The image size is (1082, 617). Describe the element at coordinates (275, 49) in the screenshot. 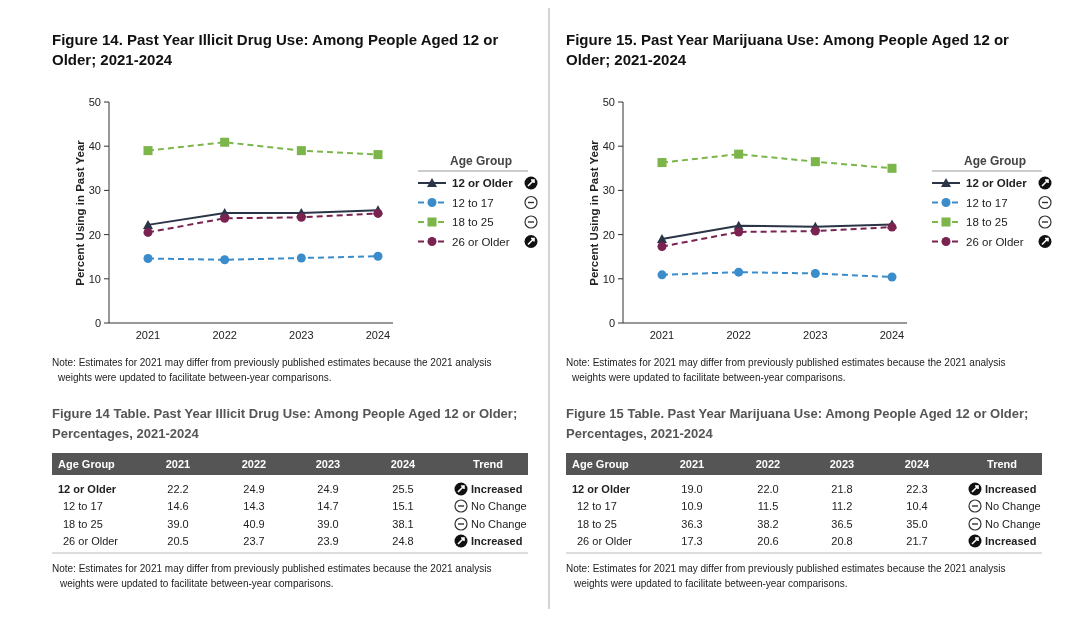

I see `chart-title: Figure 14. Past Year Illicit Drug Use: Among People Aged 12 or Older; 2021-2024` at that location.